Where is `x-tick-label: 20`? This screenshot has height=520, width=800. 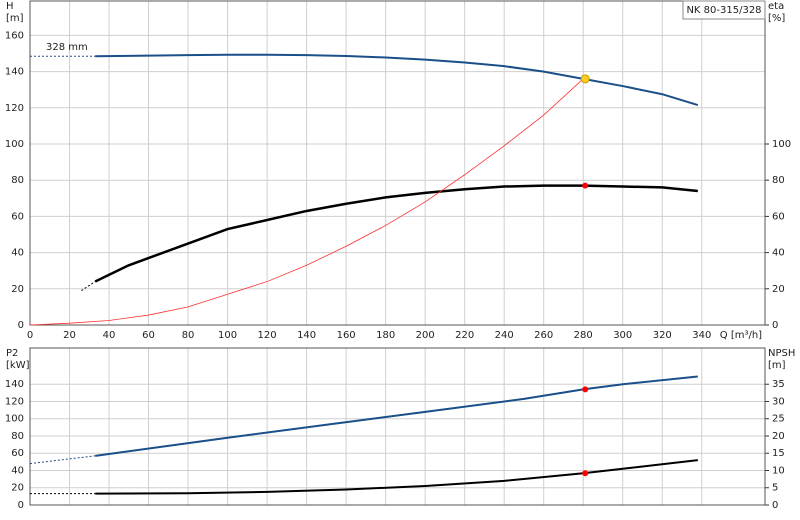 x-tick-label: 20 is located at coordinates (69, 335).